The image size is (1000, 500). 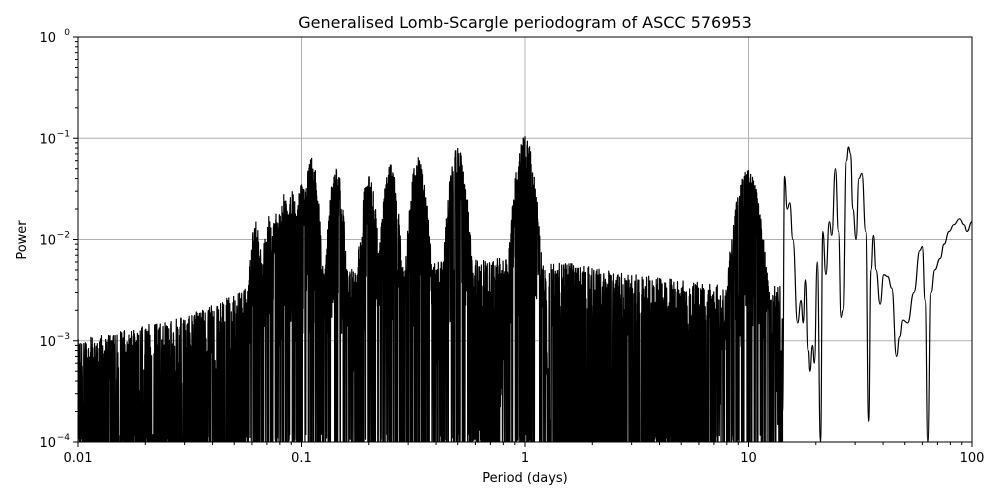 What do you see at coordinates (67, 33) in the screenshot?
I see `y-tick-exponent: 0` at bounding box center [67, 33].